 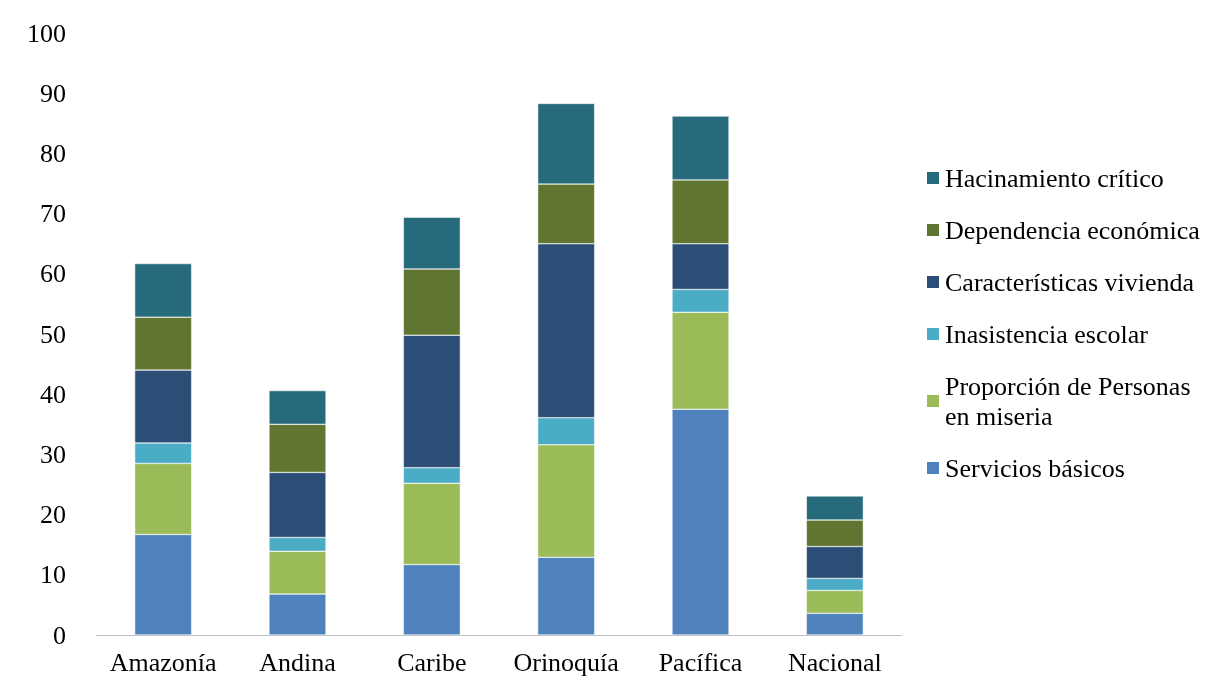 What do you see at coordinates (53, 454) in the screenshot?
I see `y-tick-label: 30` at bounding box center [53, 454].